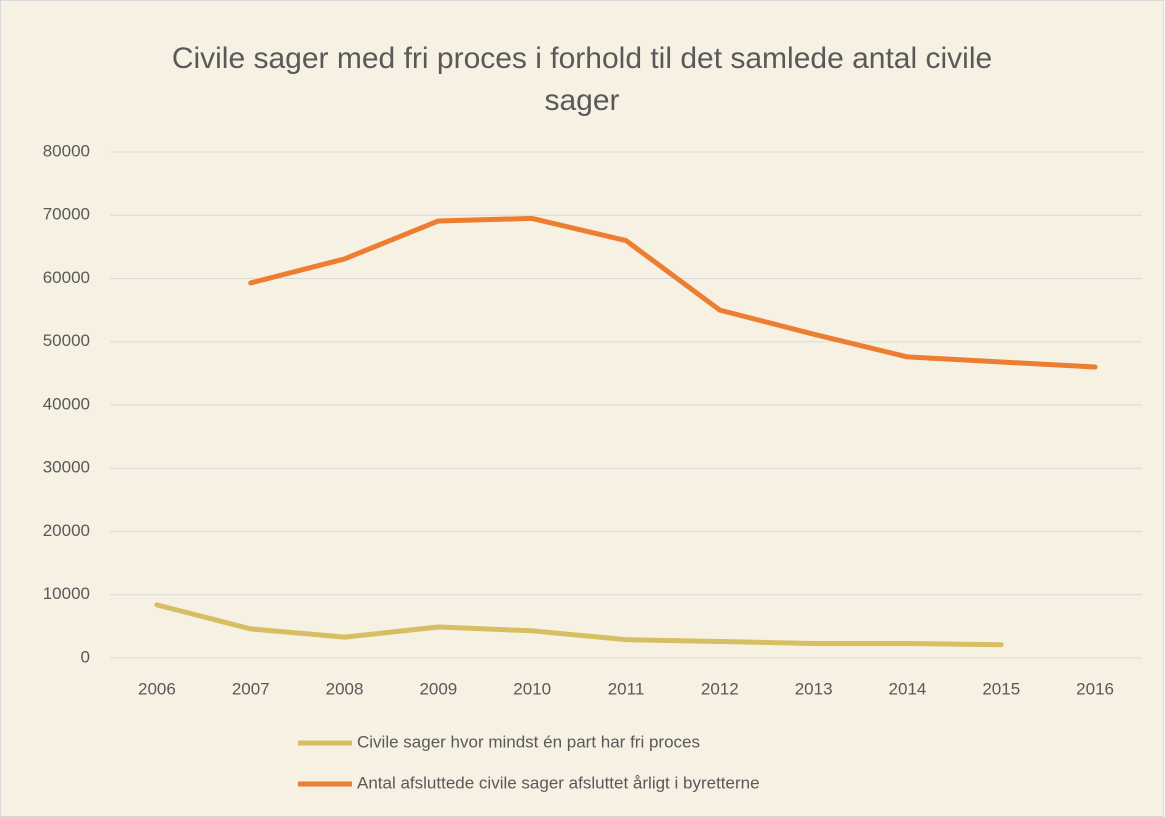  I want to click on y-tick-label: 70000, so click(66, 214).